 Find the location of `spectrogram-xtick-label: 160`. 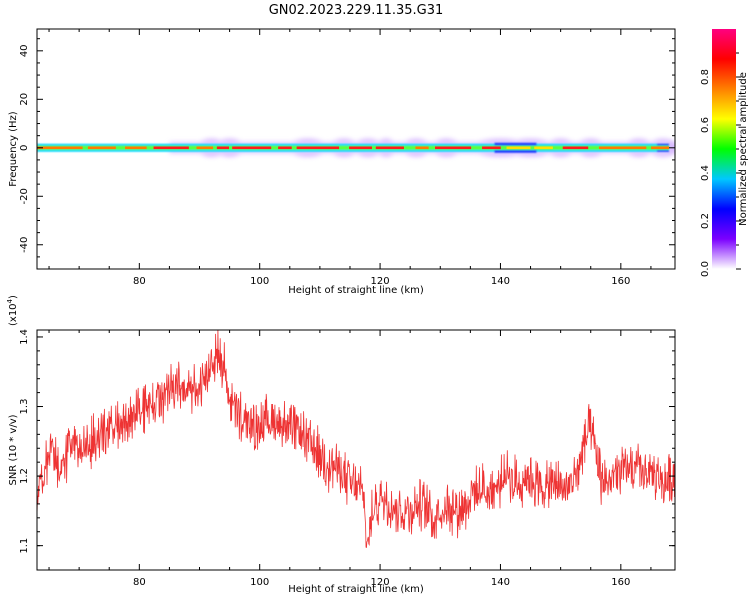

spectrogram-xtick-label: 160 is located at coordinates (620, 281).